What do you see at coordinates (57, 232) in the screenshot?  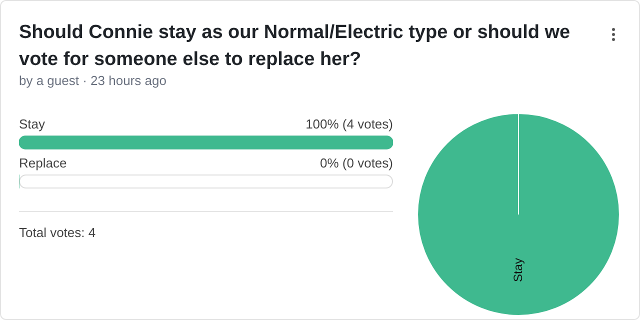 I see `text: Total votes: 4` at bounding box center [57, 232].